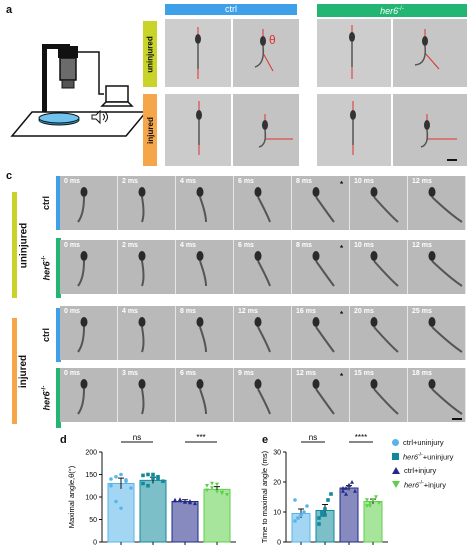 Image resolution: width=473 pixels, height=550 pixels. What do you see at coordinates (263, 203) in the screenshot?
I see `sequence-row-ctrl-uninjured: 0 ms 2 ms 4 ms 6 ms 8 ms 10 ms 12 ms *` at bounding box center [263, 203].